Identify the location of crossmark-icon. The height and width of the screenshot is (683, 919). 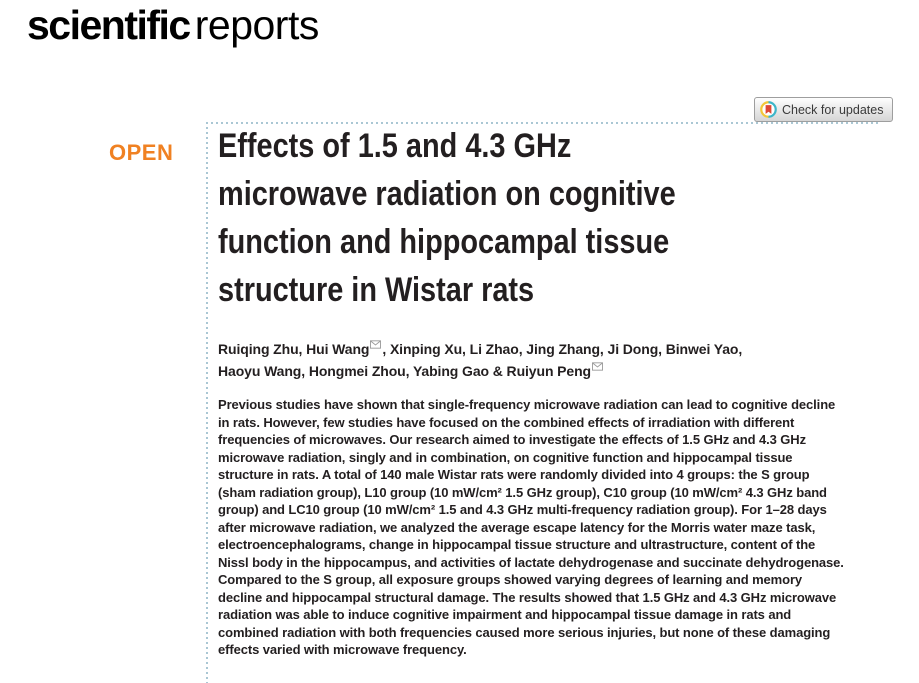
(768, 109).